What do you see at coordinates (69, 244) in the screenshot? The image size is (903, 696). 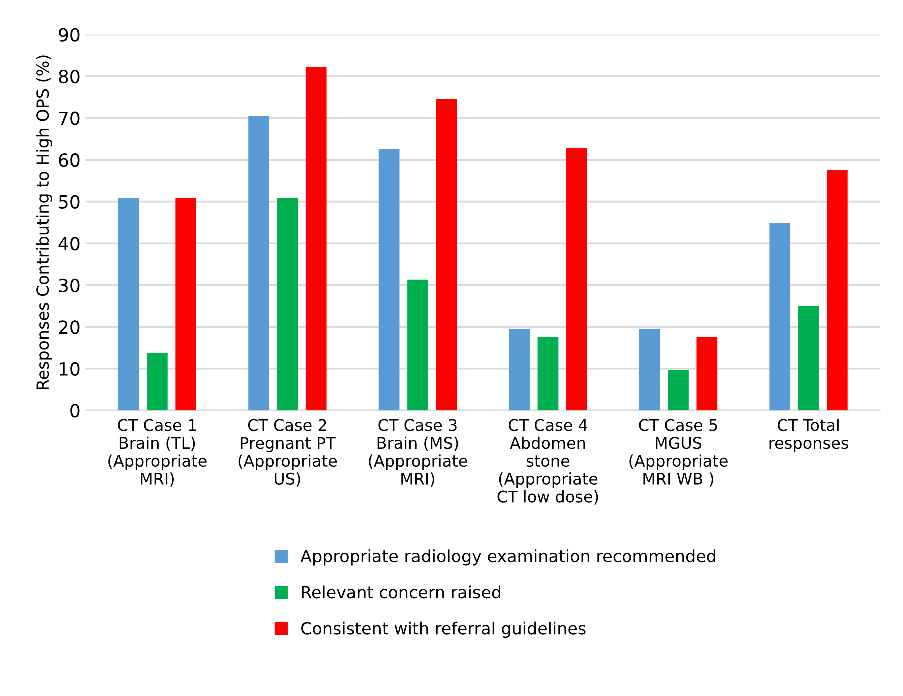 I see `y-tick-label: 40` at bounding box center [69, 244].